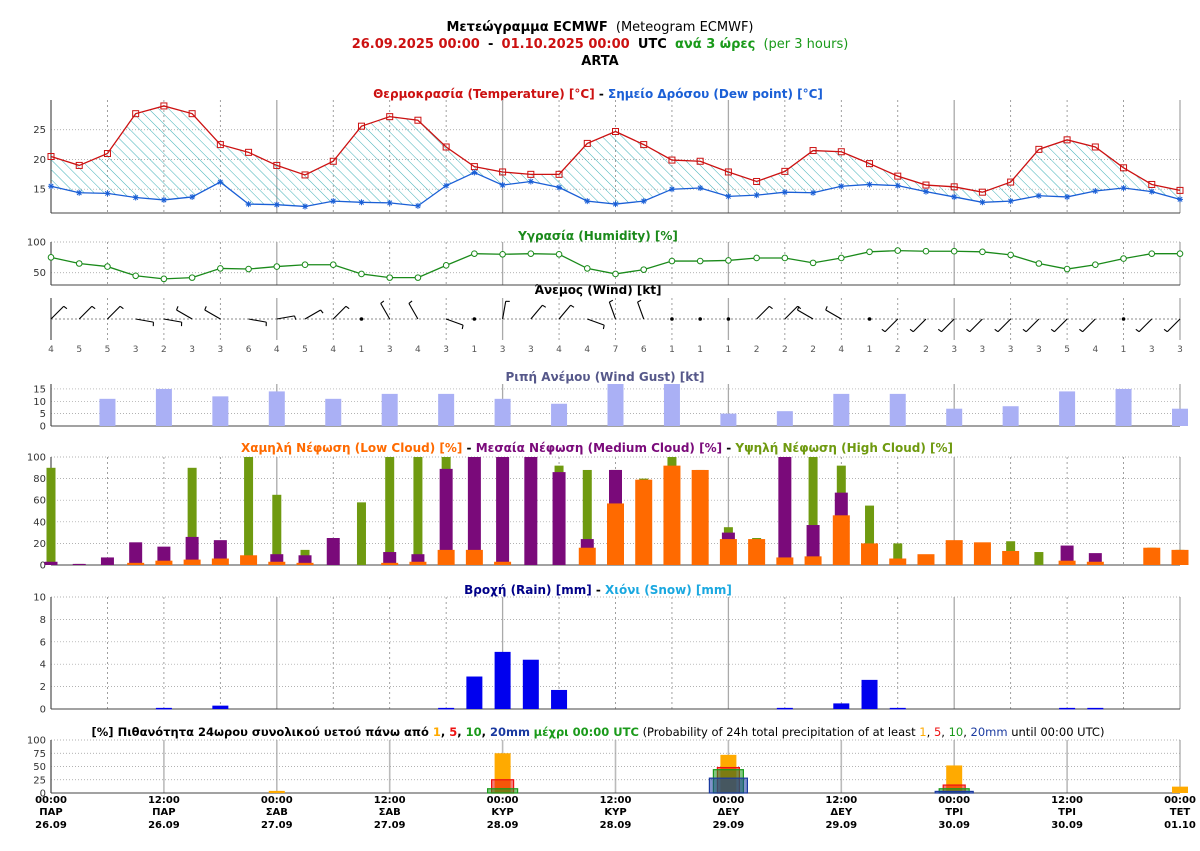 This screenshot has width=1200, height=851. What do you see at coordinates (503, 825) in the screenshot?
I see `x-tick-date: 28.09` at bounding box center [503, 825].